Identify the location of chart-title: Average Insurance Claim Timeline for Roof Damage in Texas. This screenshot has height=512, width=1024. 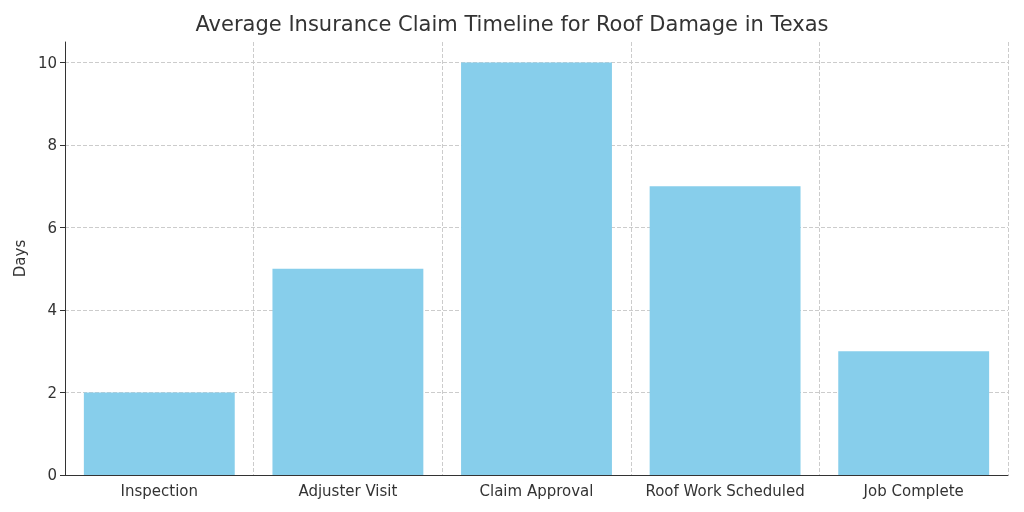
(512, 23).